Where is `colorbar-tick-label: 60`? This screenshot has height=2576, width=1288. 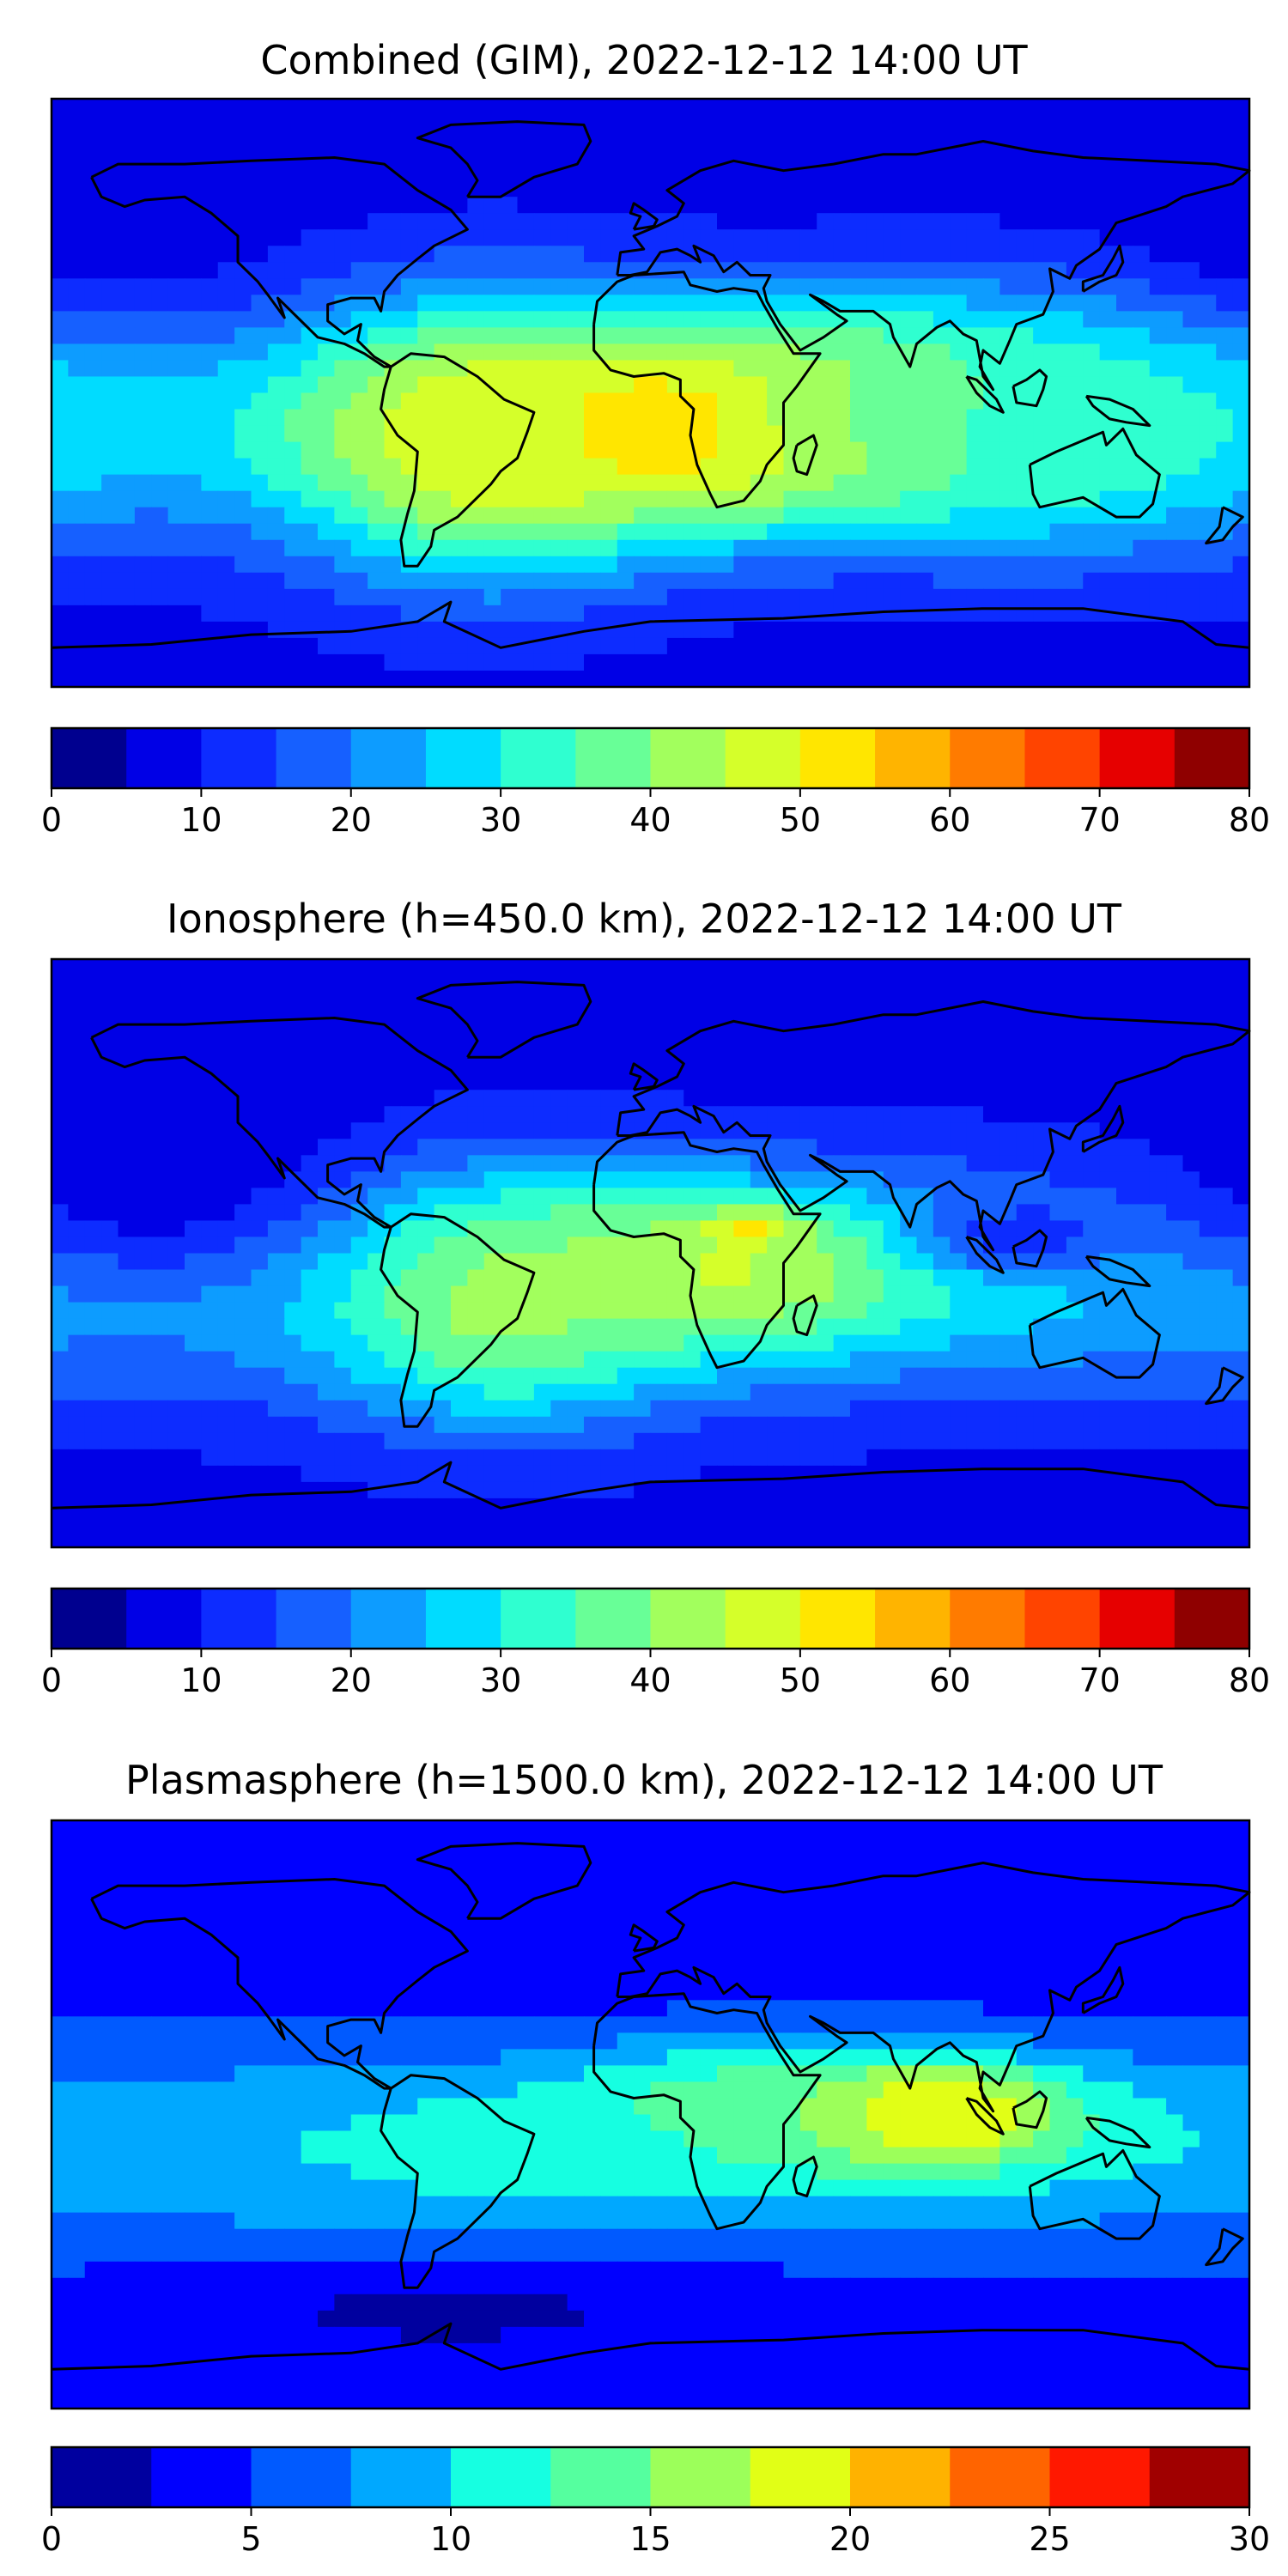
colorbar-tick-label: 60 is located at coordinates (950, 820).